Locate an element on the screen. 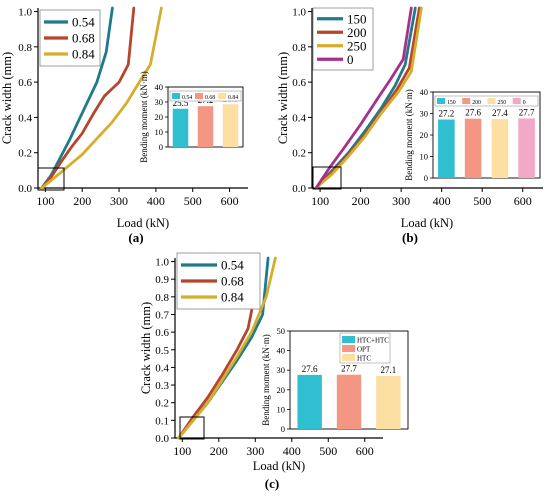 The image size is (550, 501). x-tick-label: 400 is located at coordinates (442, 201).